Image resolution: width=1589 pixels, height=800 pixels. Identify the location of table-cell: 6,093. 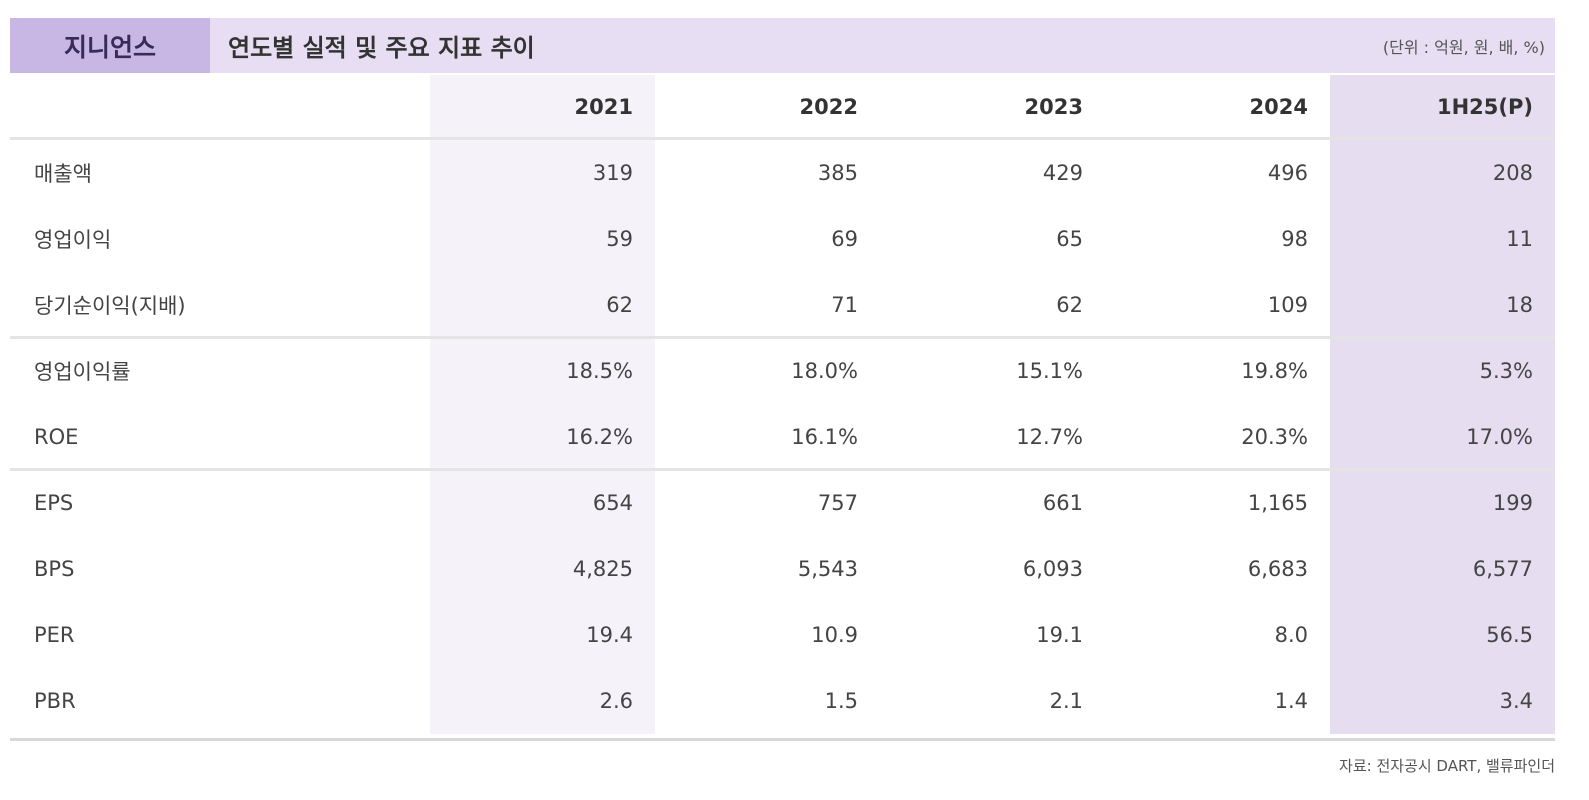
(1052, 569).